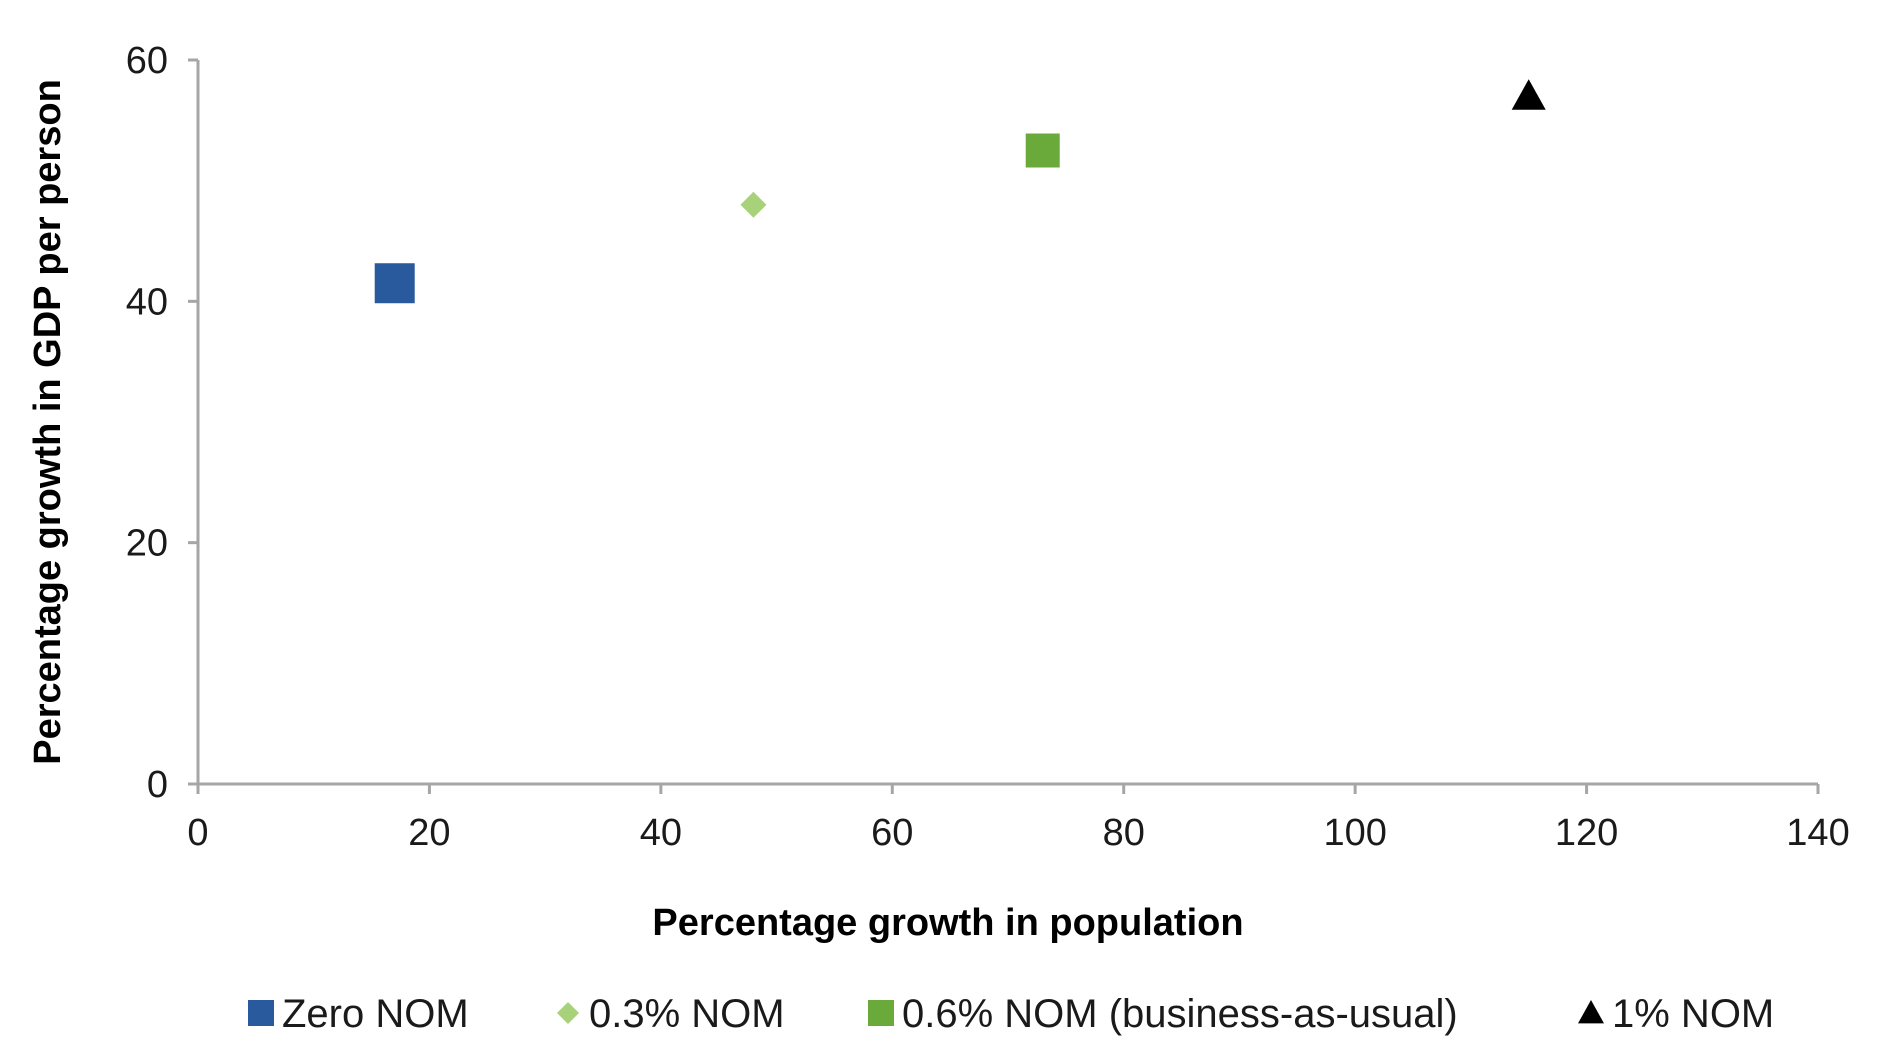 This screenshot has width=1885, height=1046. Describe the element at coordinates (147, 302) in the screenshot. I see `y-tick-label: 40` at that location.